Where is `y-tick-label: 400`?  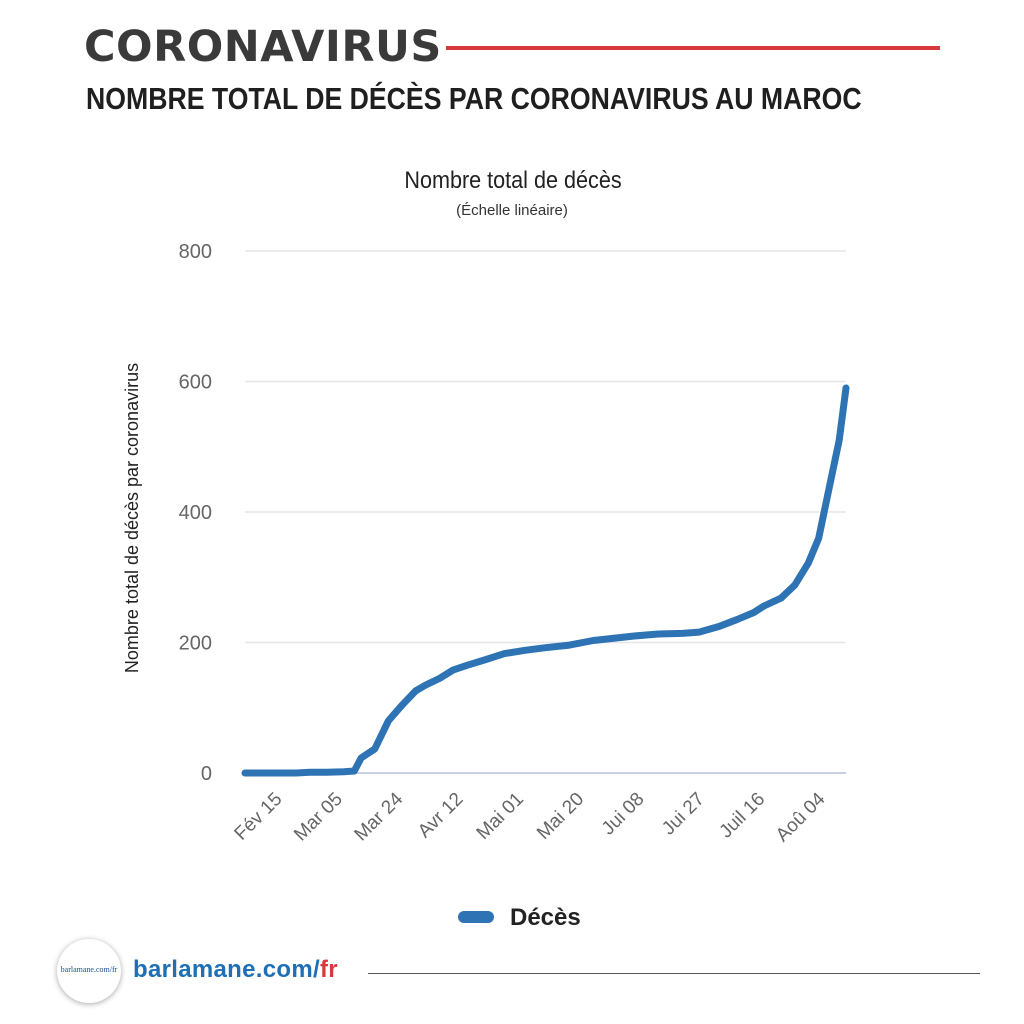
y-tick-label: 400 is located at coordinates (195, 513).